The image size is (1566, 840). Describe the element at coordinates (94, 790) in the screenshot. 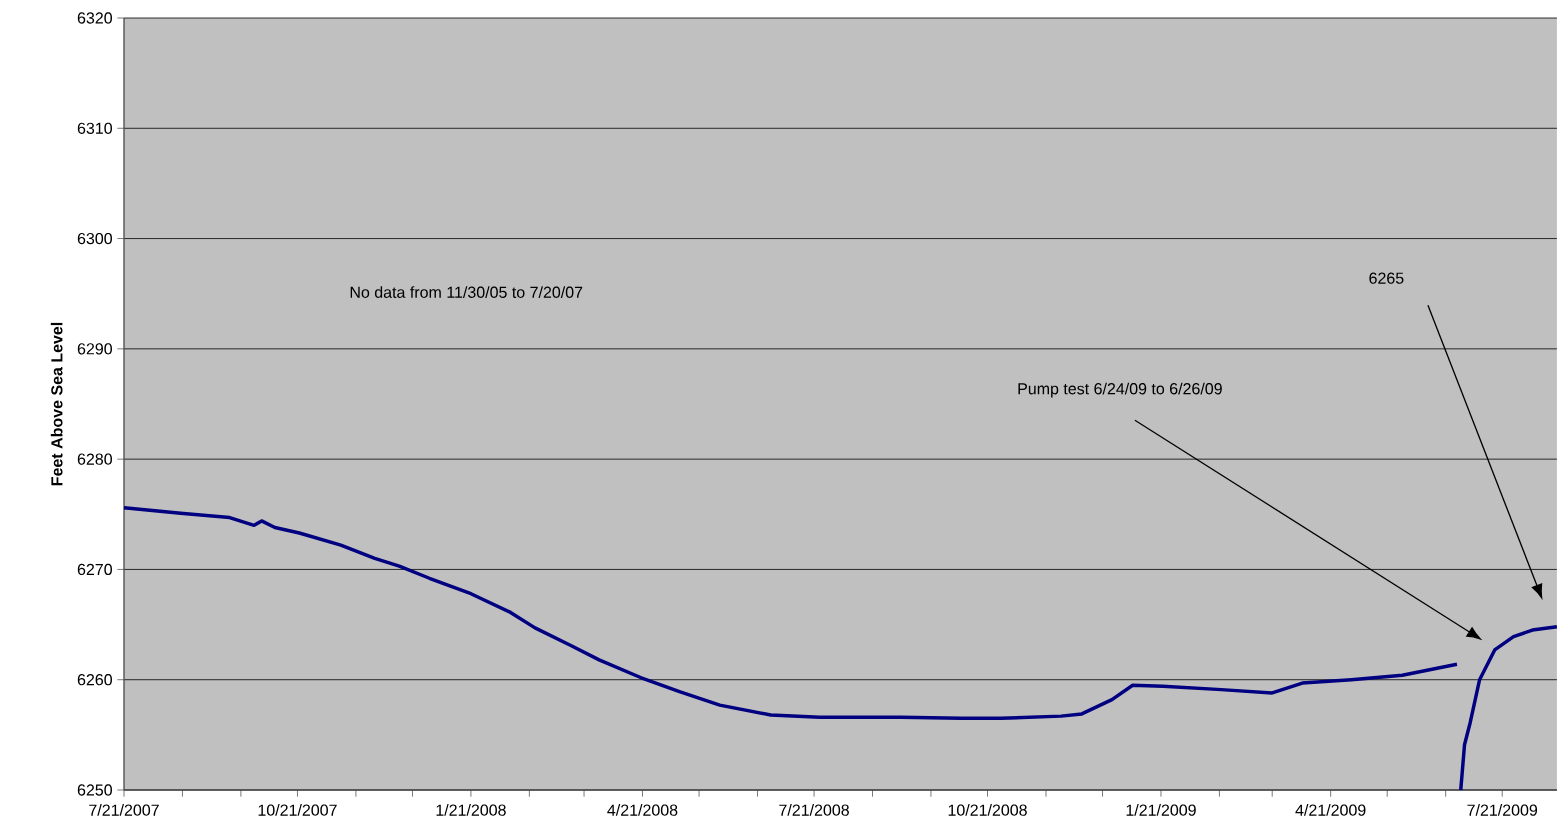

I see `y-tick-label: 6250` at that location.